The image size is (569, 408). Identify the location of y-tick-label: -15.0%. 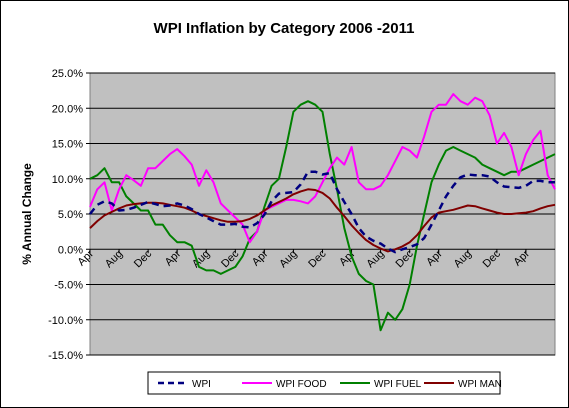
(65, 356).